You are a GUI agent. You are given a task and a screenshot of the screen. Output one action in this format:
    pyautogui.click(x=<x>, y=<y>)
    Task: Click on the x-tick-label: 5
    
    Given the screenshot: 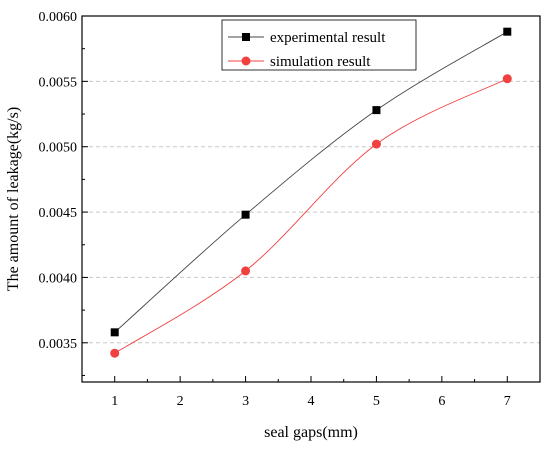 What is the action you would take?
    pyautogui.click(x=376, y=401)
    